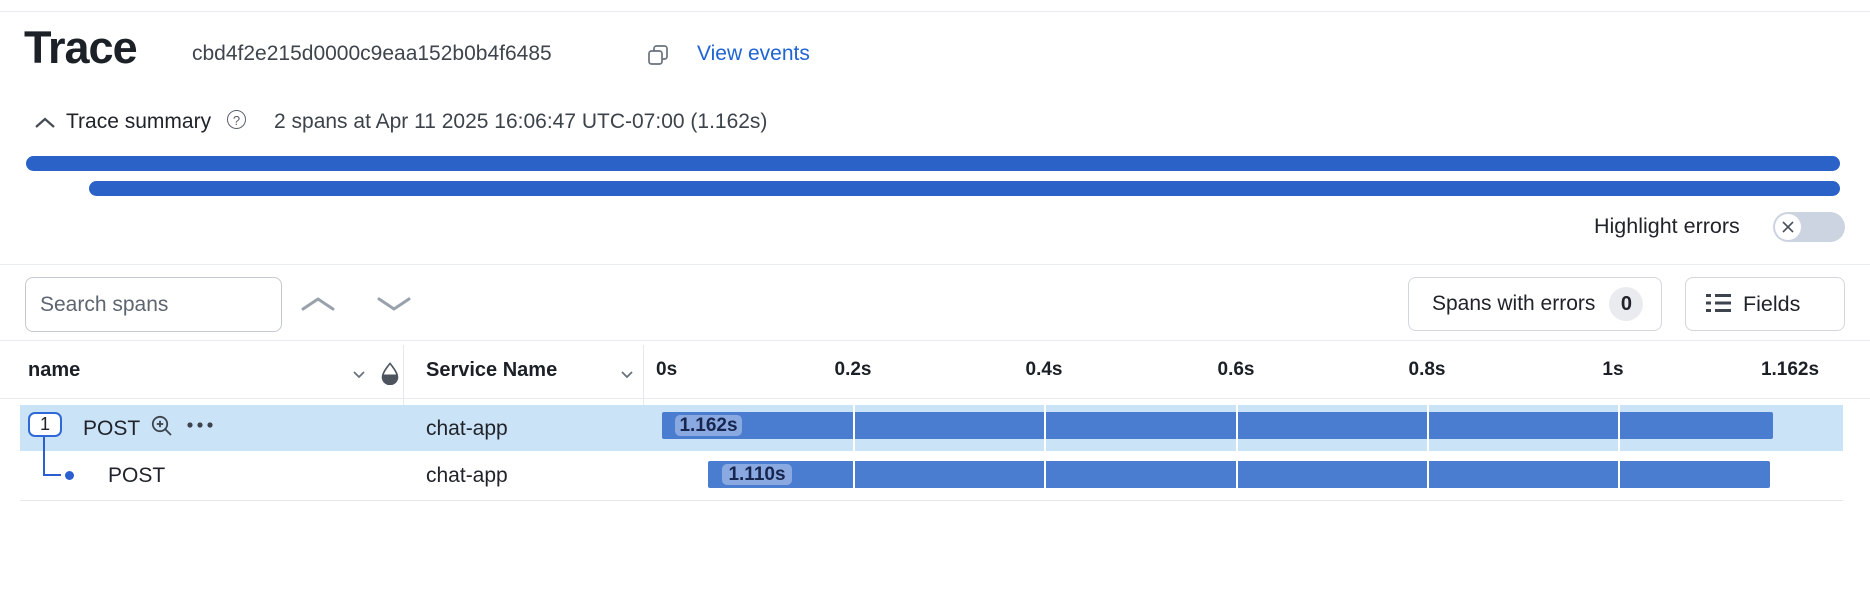  What do you see at coordinates (54, 370) in the screenshot?
I see `column-header-name: name` at bounding box center [54, 370].